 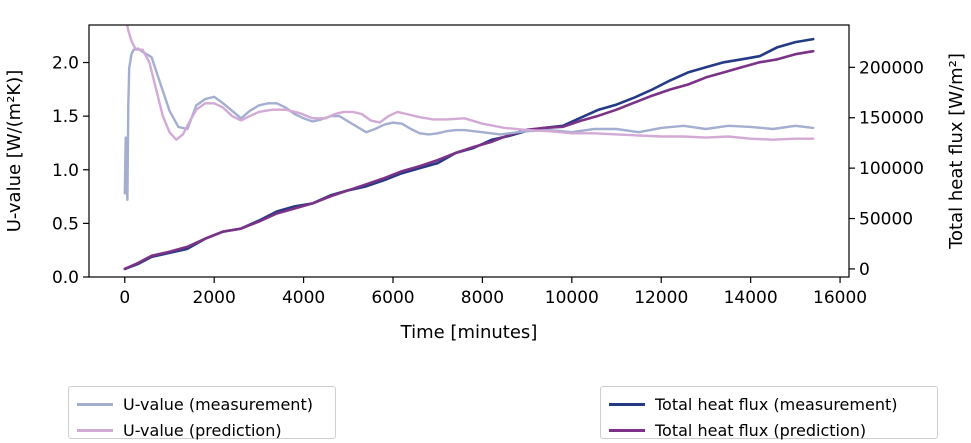 I want to click on x-axis-label: Time [minutes], so click(x=469, y=332).